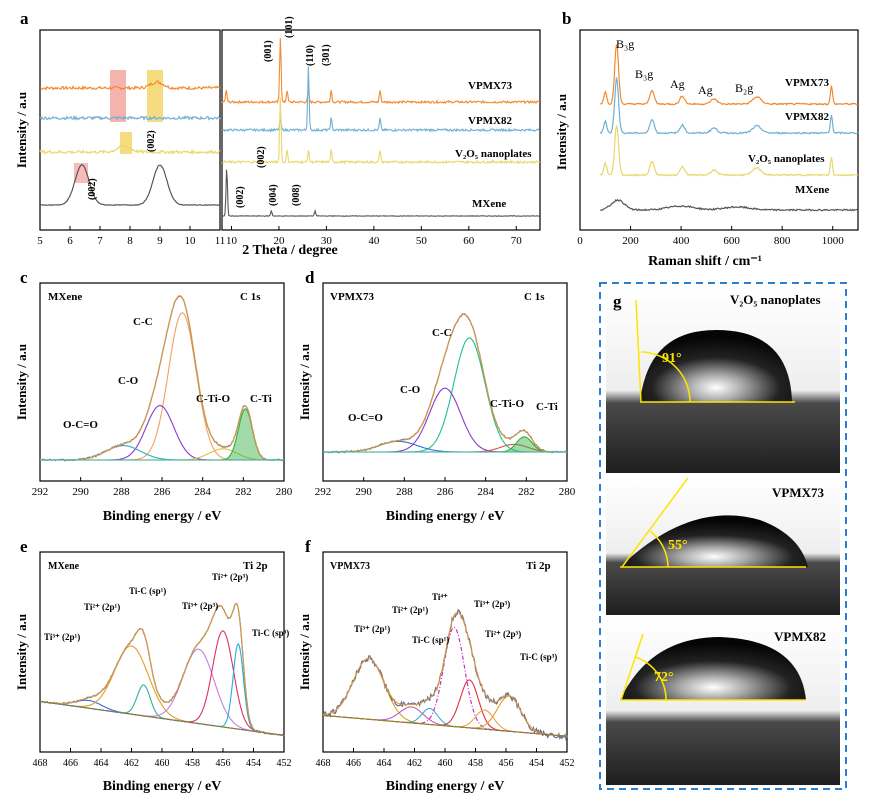 This screenshot has width=869, height=797. What do you see at coordinates (70, 763) in the screenshot?
I see `eTicks-ticklabel-1: 466` at bounding box center [70, 763].